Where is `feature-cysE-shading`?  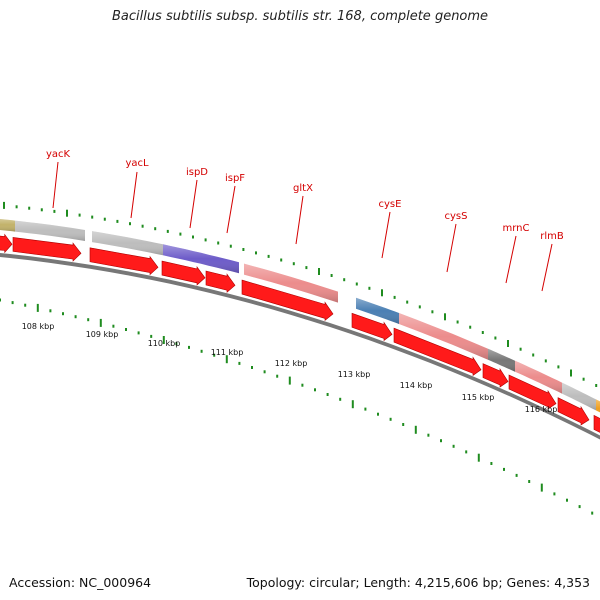
feature-cysE-shading is located at coordinates (377, 310).